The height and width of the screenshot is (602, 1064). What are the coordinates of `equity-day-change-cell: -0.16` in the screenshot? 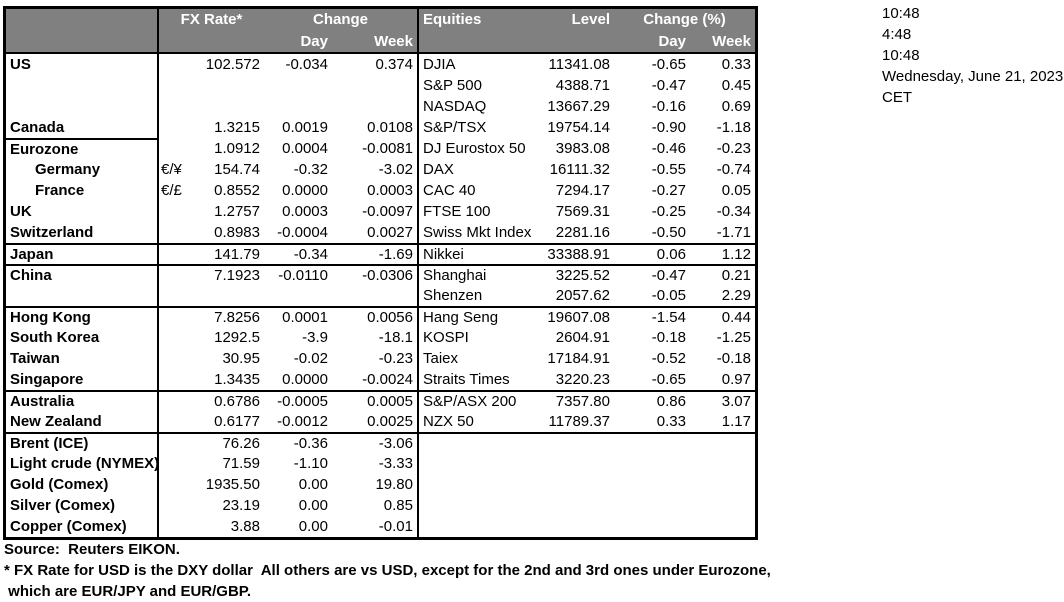 It's located at (668, 106).